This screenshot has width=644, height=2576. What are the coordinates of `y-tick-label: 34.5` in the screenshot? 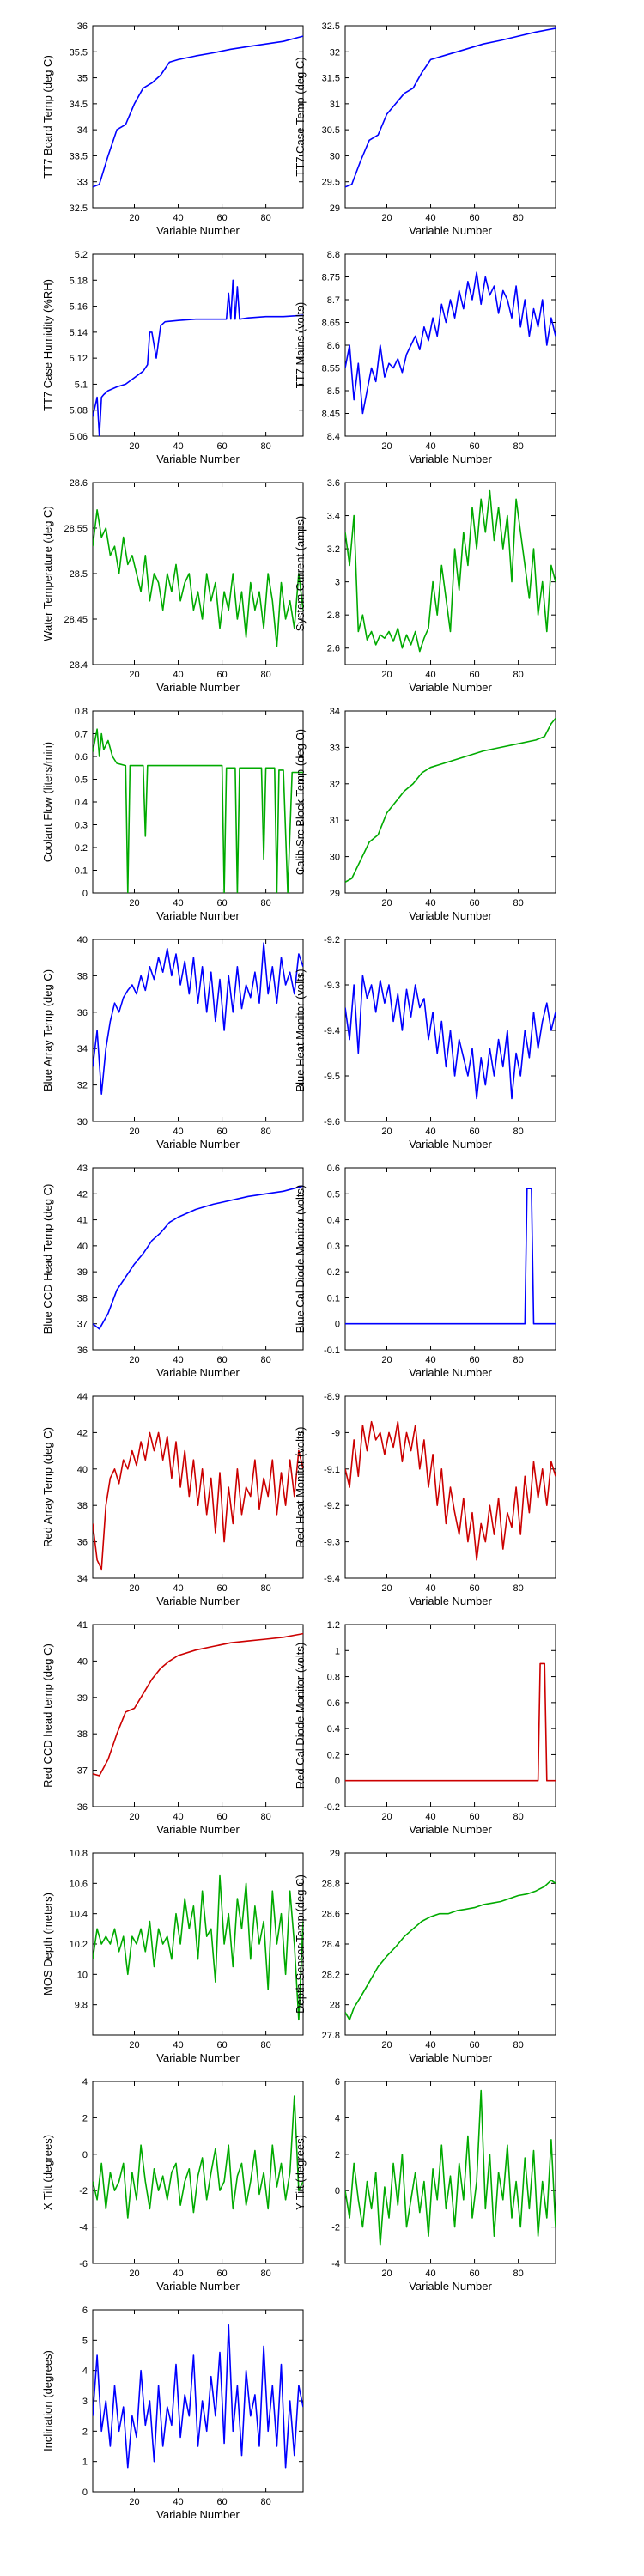 It's located at (79, 105).